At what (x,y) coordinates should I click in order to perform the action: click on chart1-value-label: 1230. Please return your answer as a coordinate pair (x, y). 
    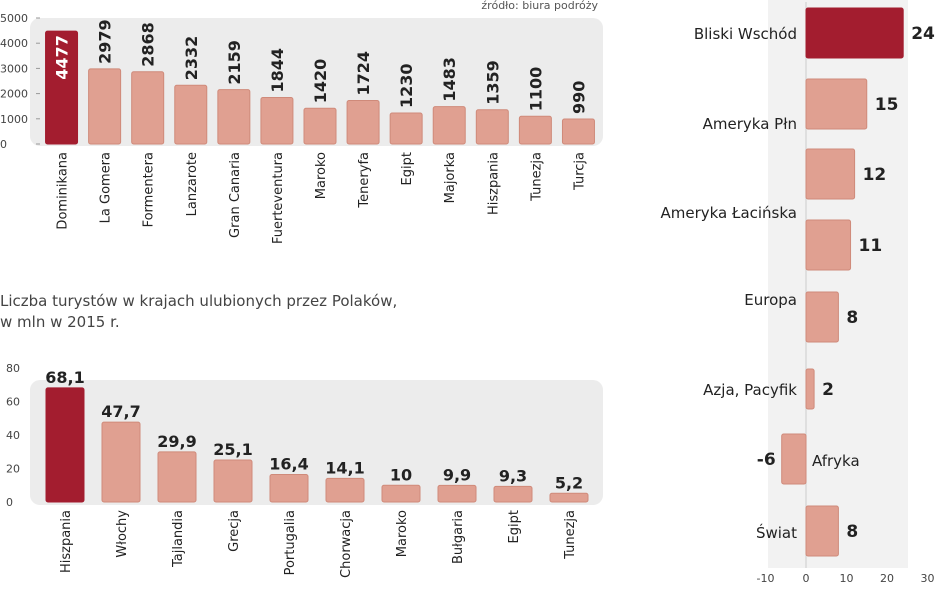
    Looking at the image, I should click on (406, 85).